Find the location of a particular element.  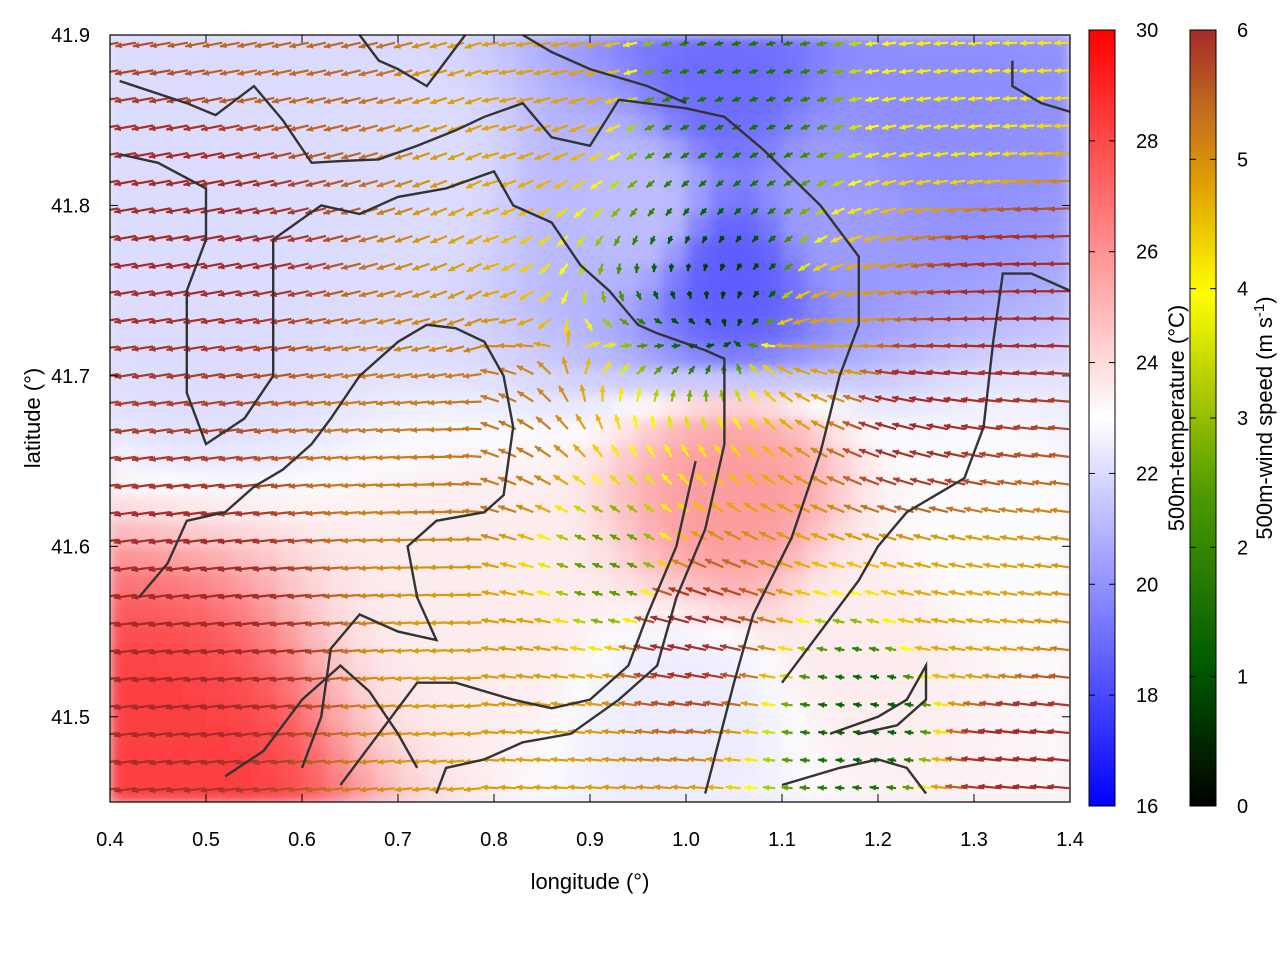

wind-colorbar-label: 500m-wind speed (m s-1) is located at coordinates (1264, 417).